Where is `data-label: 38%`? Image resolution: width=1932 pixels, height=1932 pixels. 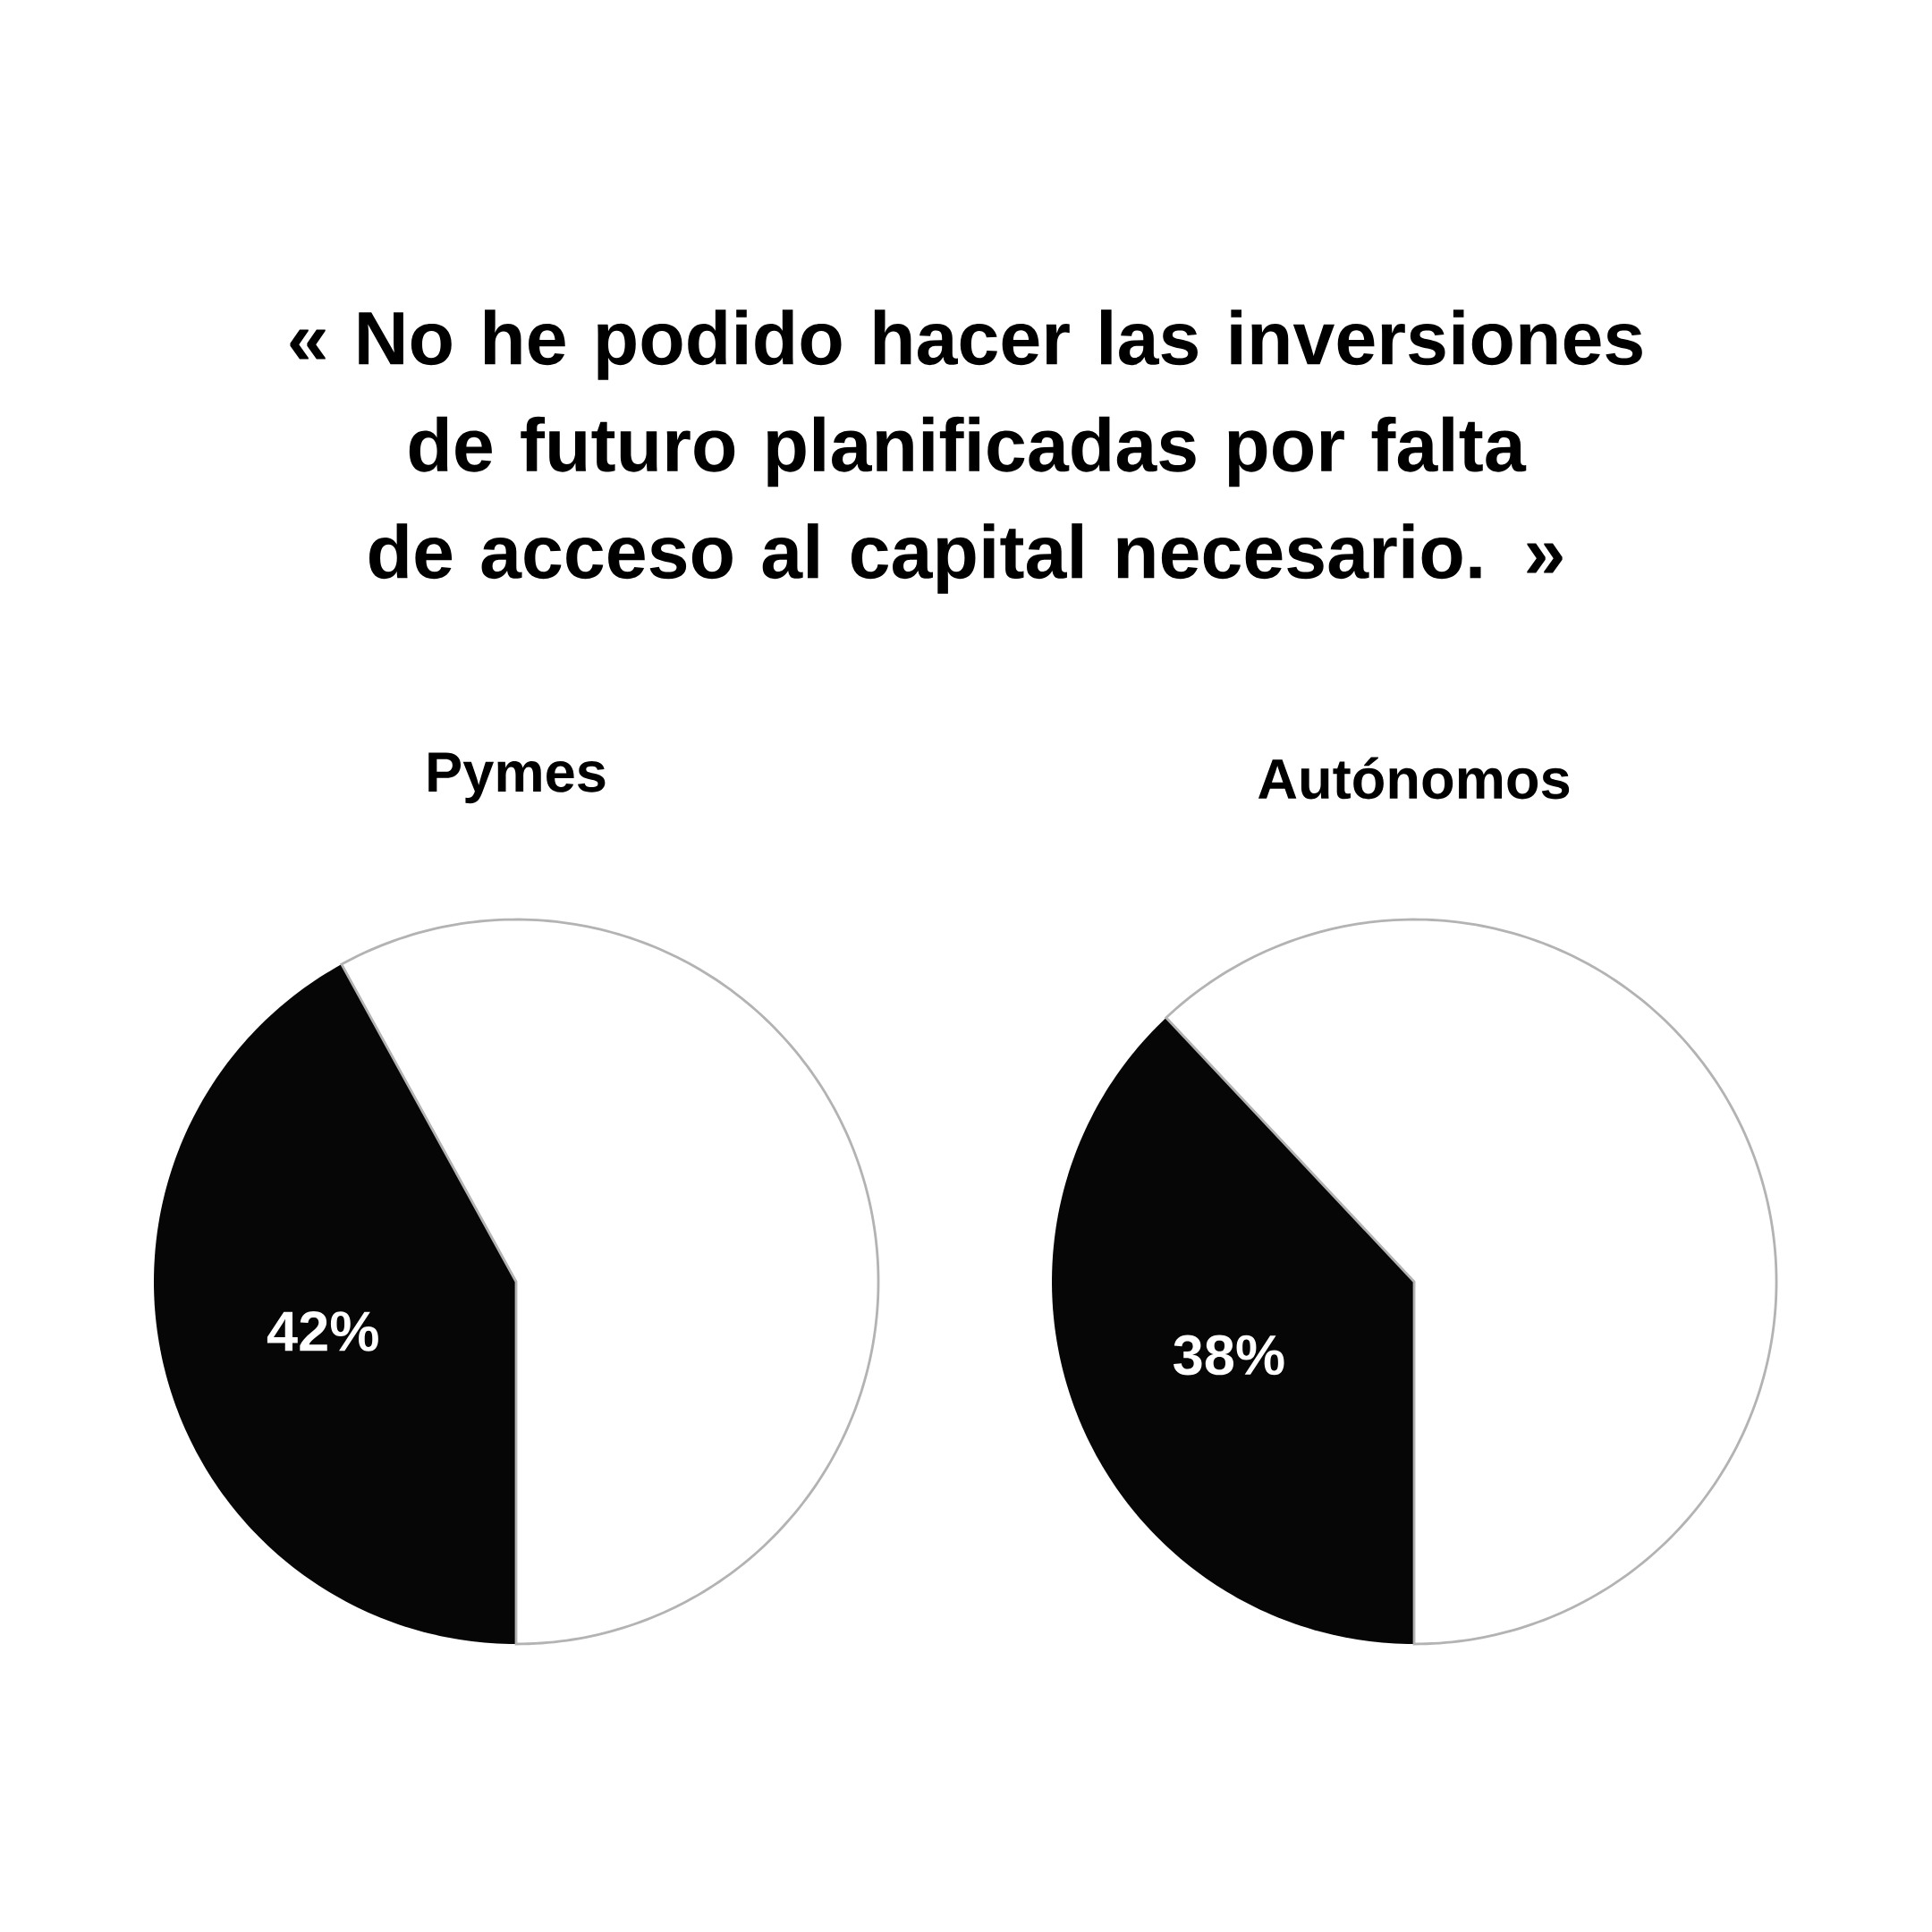
data-label: 38% is located at coordinates (1229, 1355).